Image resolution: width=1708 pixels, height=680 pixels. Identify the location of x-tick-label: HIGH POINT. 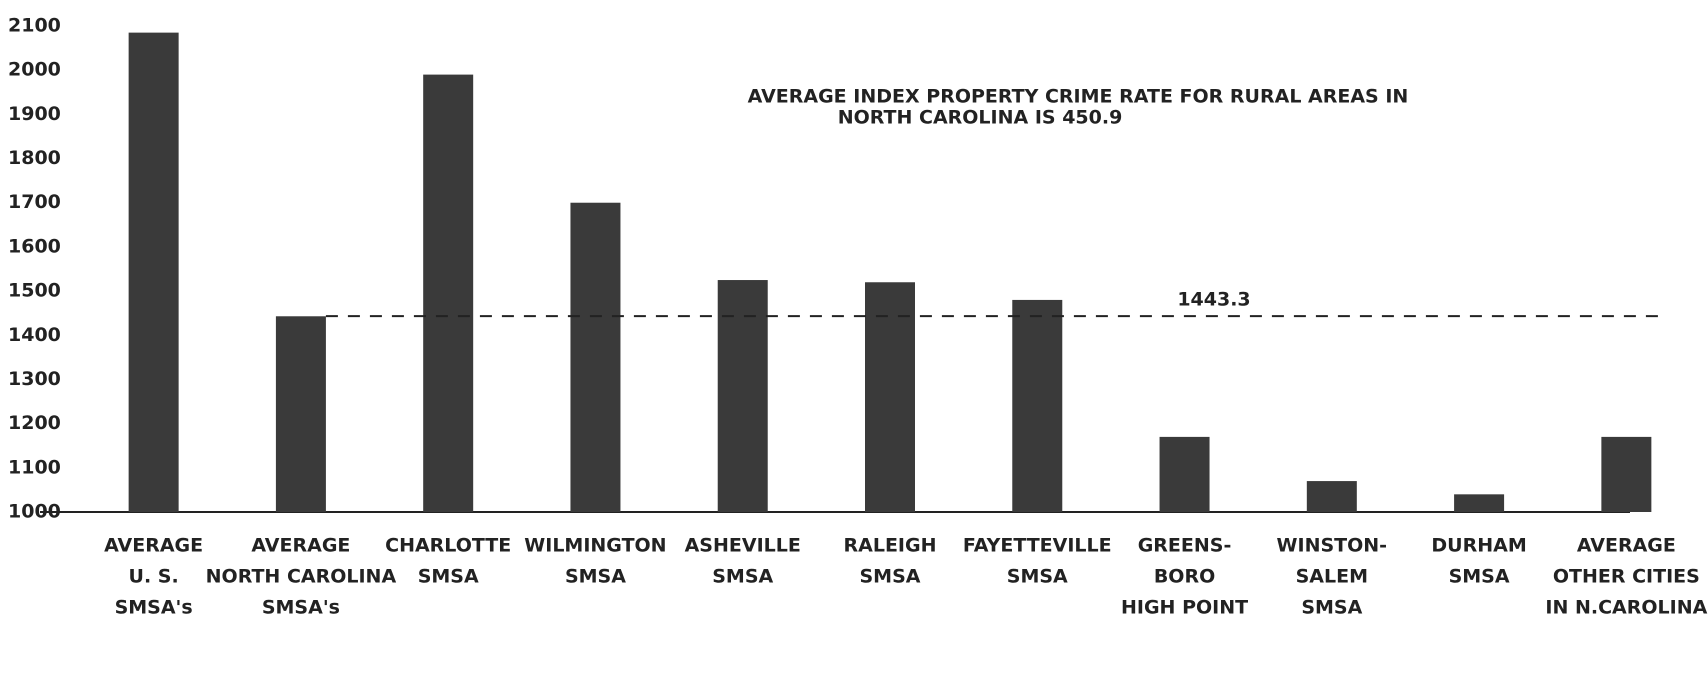
(1184, 608).